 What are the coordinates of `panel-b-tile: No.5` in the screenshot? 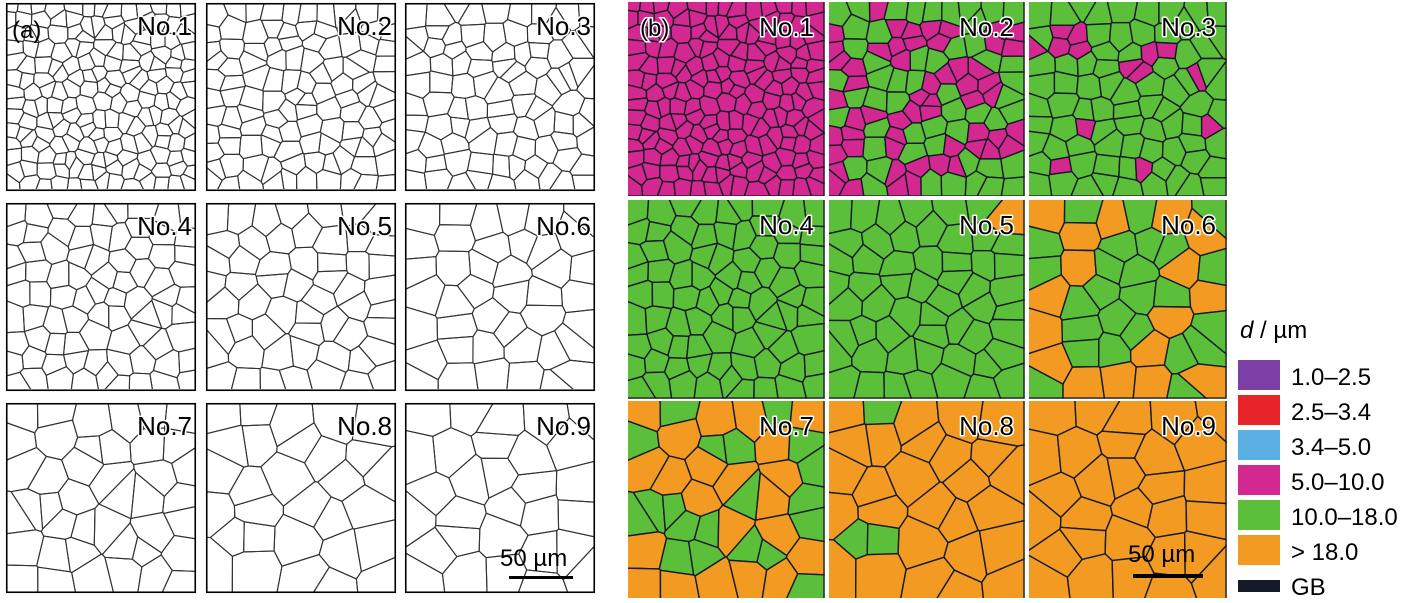 It's located at (926, 299).